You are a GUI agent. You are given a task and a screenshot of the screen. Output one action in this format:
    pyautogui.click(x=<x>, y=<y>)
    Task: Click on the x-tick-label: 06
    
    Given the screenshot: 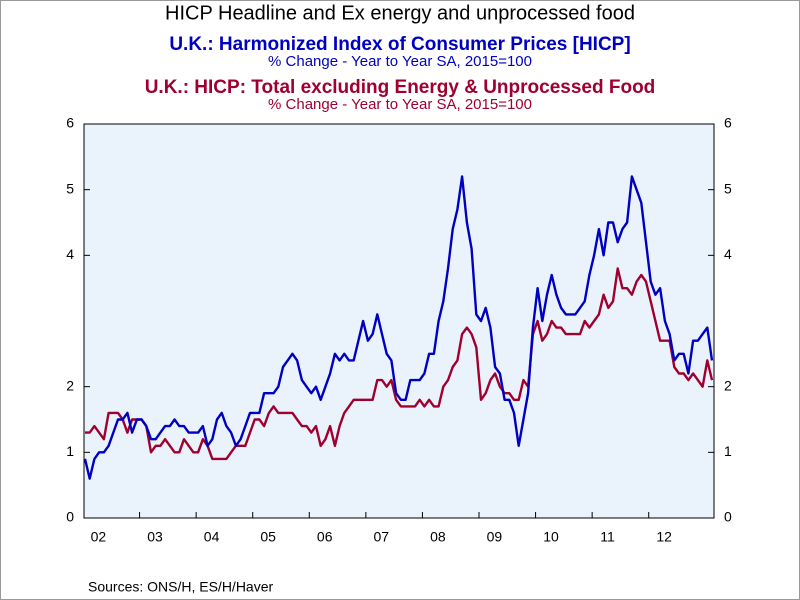 What is the action you would take?
    pyautogui.click(x=325, y=537)
    